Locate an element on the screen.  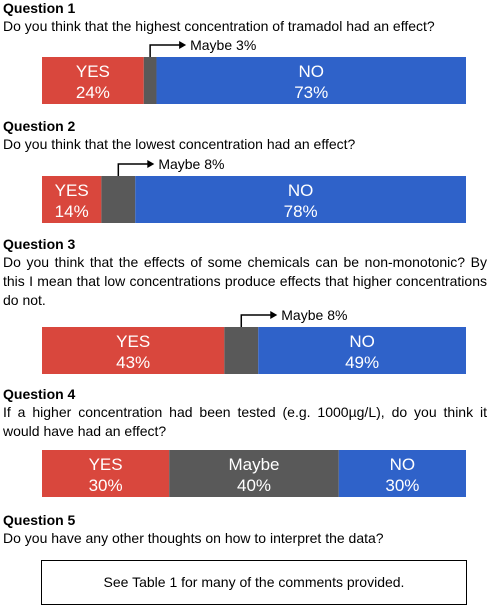
question-heading: Question 2 is located at coordinates (39, 126).